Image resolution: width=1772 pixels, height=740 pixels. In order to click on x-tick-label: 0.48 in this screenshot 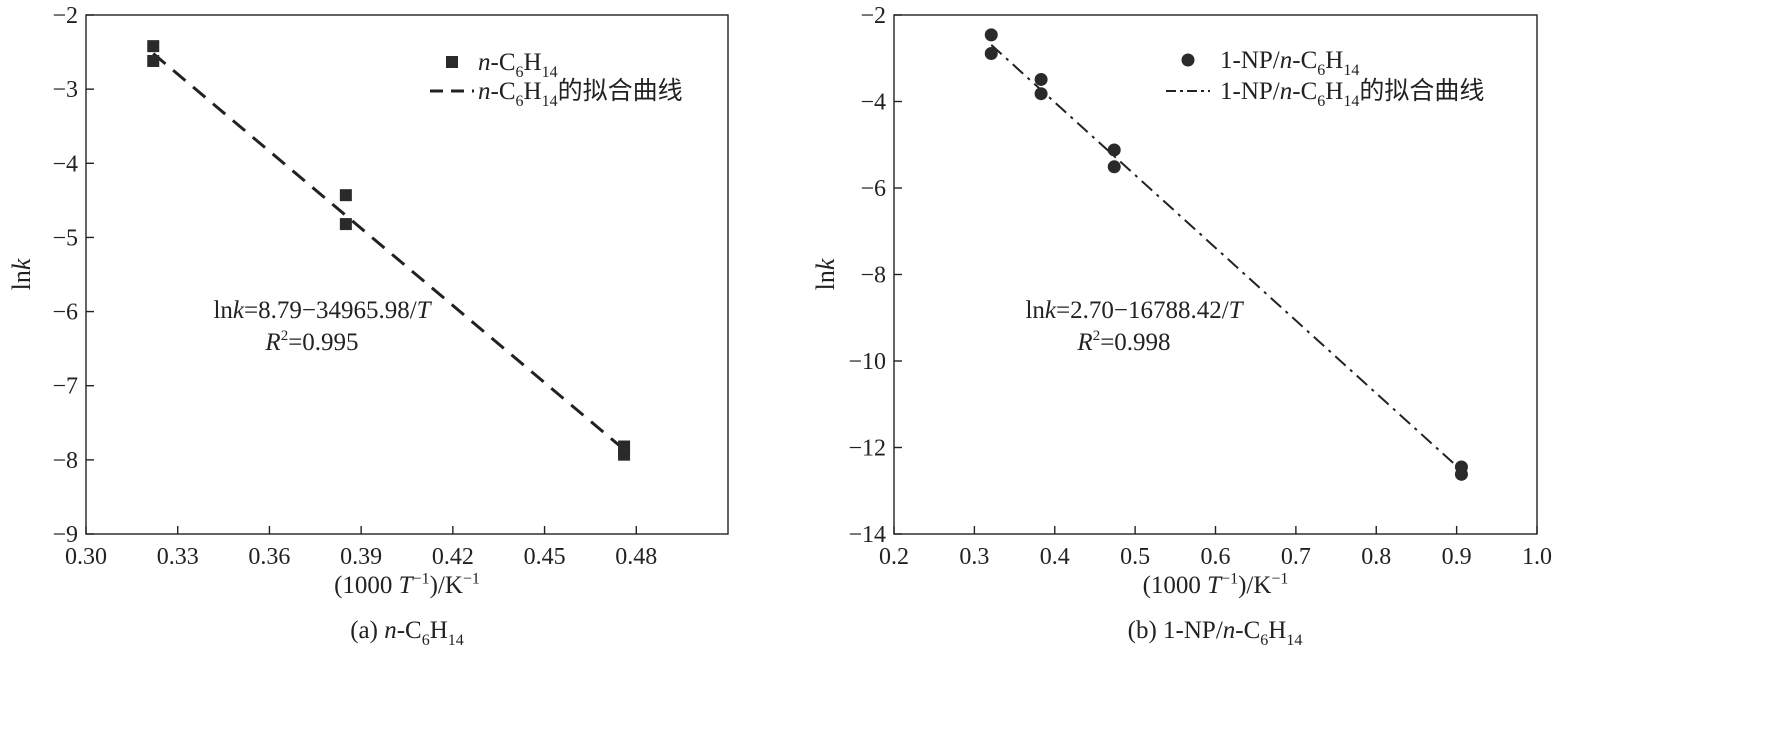, I will do `click(636, 557)`.